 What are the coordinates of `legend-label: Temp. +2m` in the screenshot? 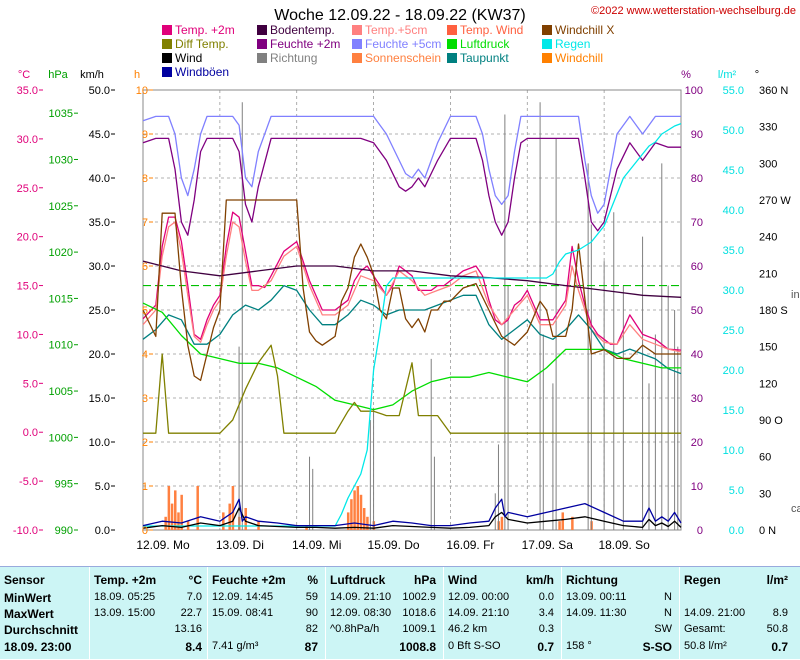 It's located at (205, 30).